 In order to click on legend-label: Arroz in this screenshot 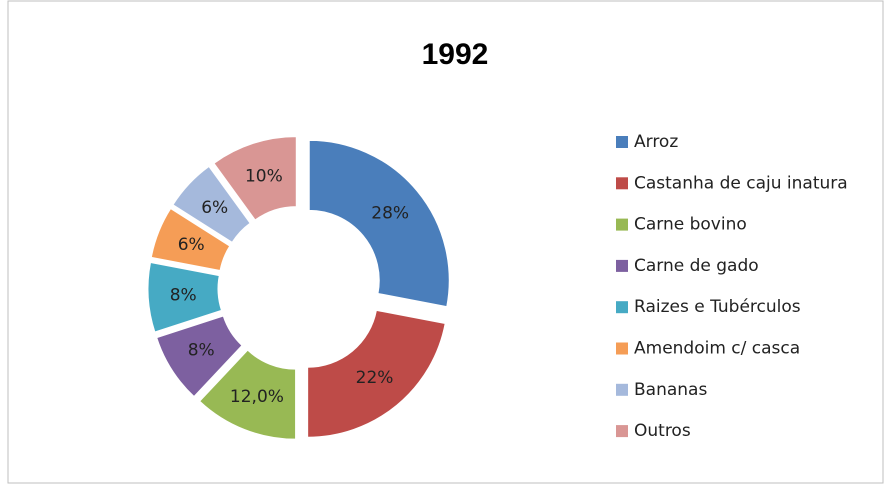, I will do `click(656, 142)`.